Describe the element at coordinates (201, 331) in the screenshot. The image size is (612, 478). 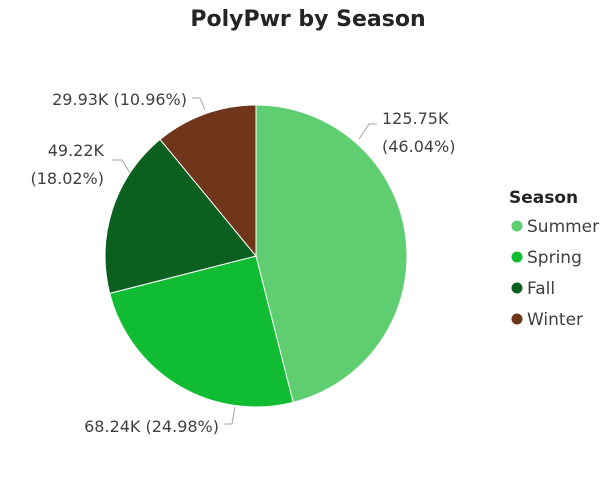
I see `pie-slice-spring` at that location.